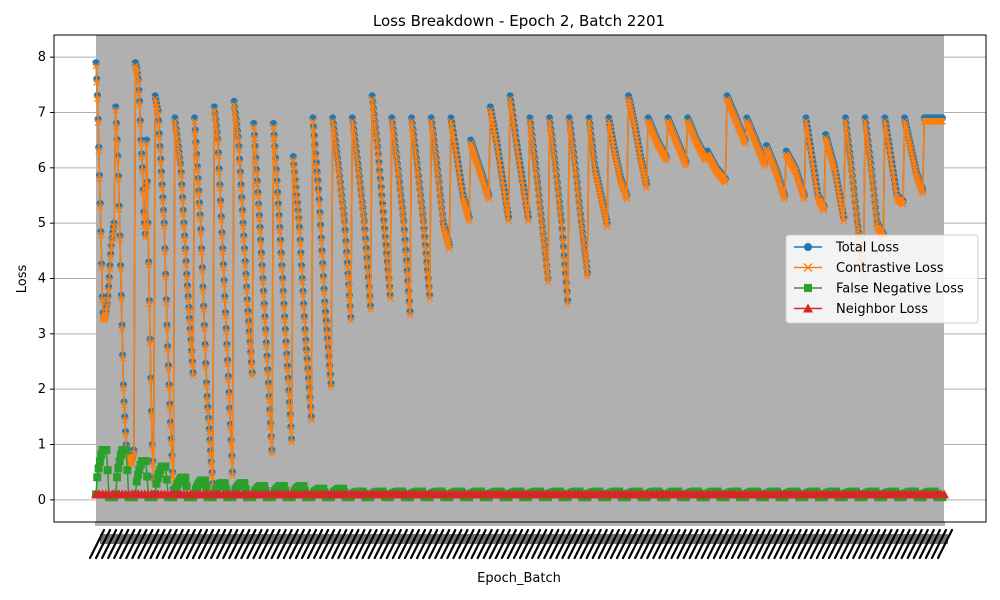  What do you see at coordinates (42, 223) in the screenshot?
I see `y-tick-label: 5` at bounding box center [42, 223].